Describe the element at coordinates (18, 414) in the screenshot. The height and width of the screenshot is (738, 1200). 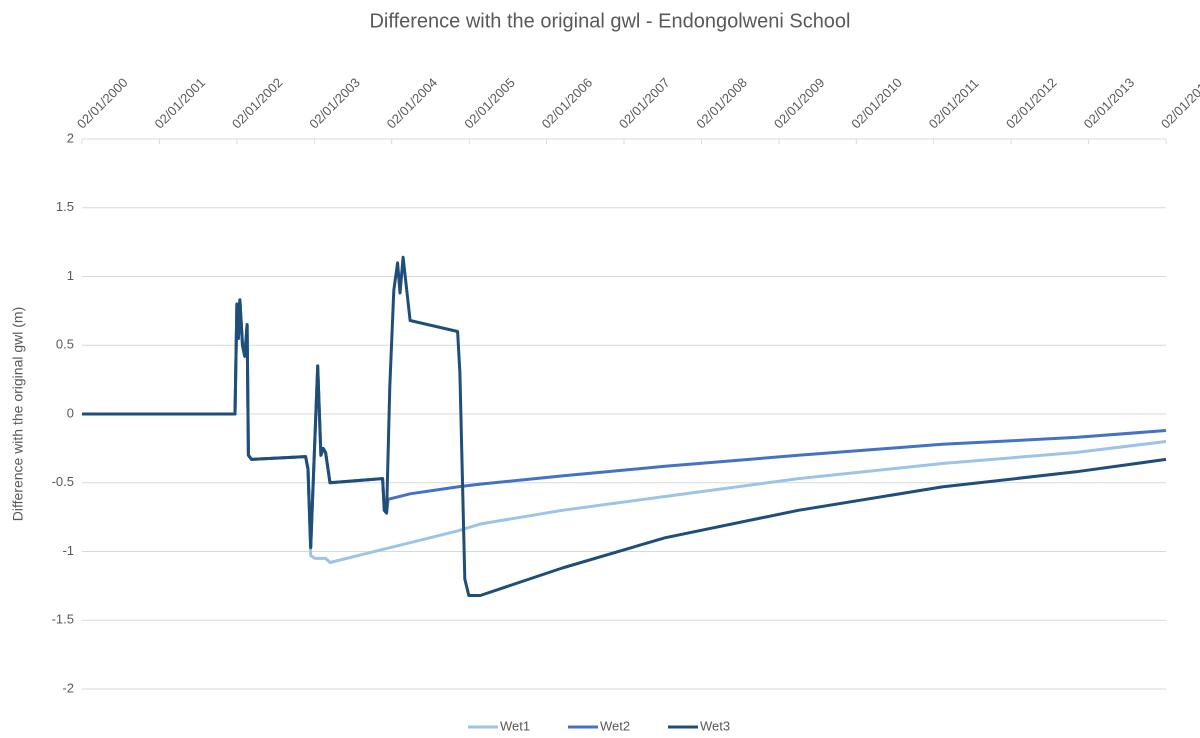
I see `y-axis-label: Difference with the original gwl (m)` at that location.